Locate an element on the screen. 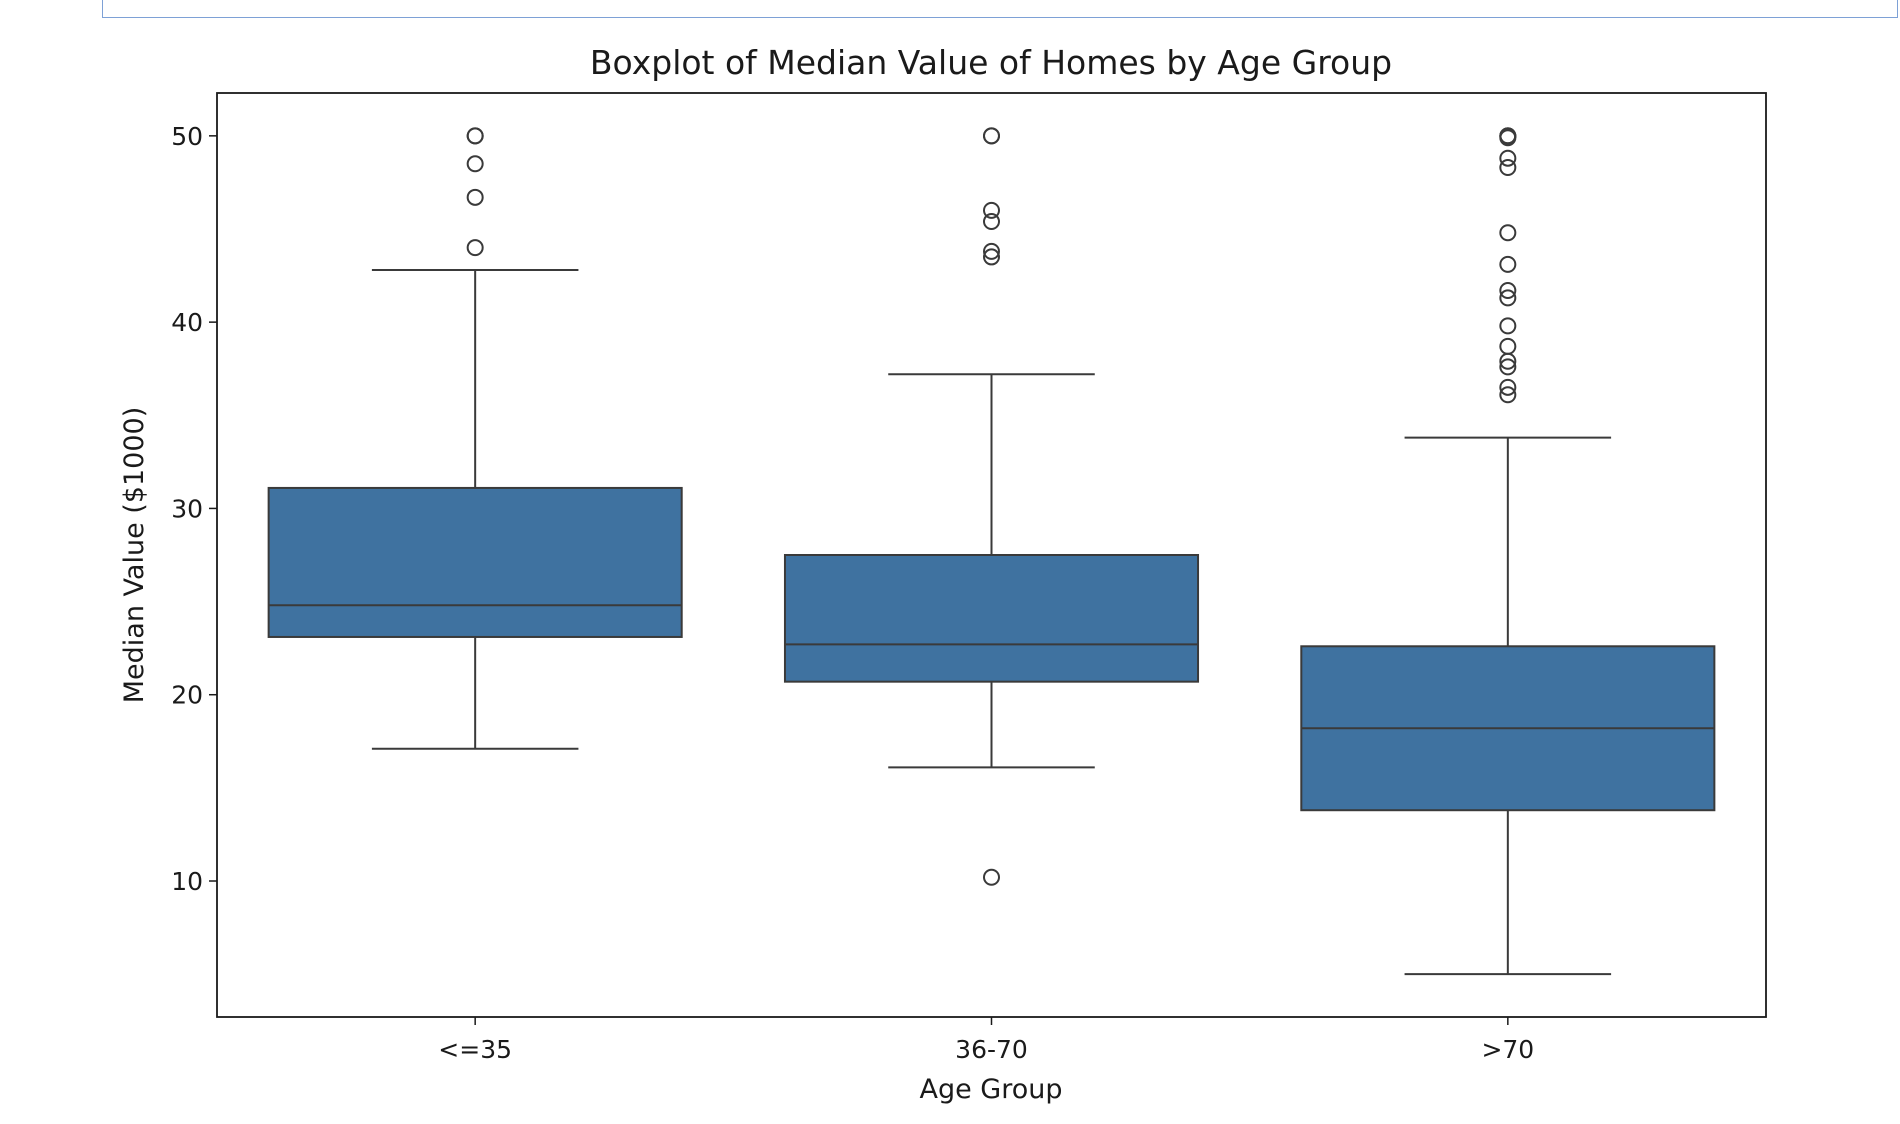 This screenshot has width=1900, height=1124. box-le35 is located at coordinates (475, 562).